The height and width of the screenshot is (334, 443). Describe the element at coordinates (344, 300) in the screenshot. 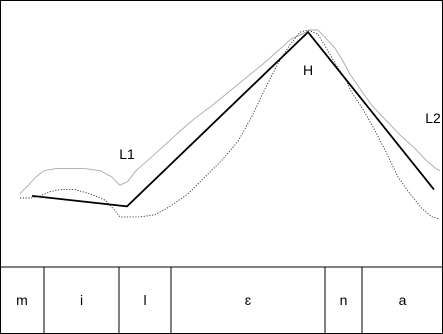

I see `segment-label: n` at that location.